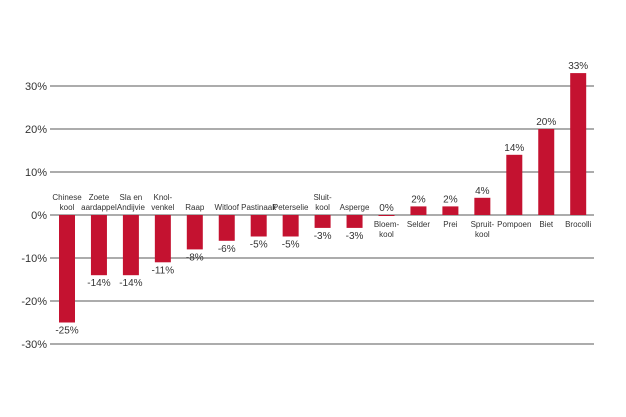  Describe the element at coordinates (163, 270) in the screenshot. I see `value-label: -11%` at that location.